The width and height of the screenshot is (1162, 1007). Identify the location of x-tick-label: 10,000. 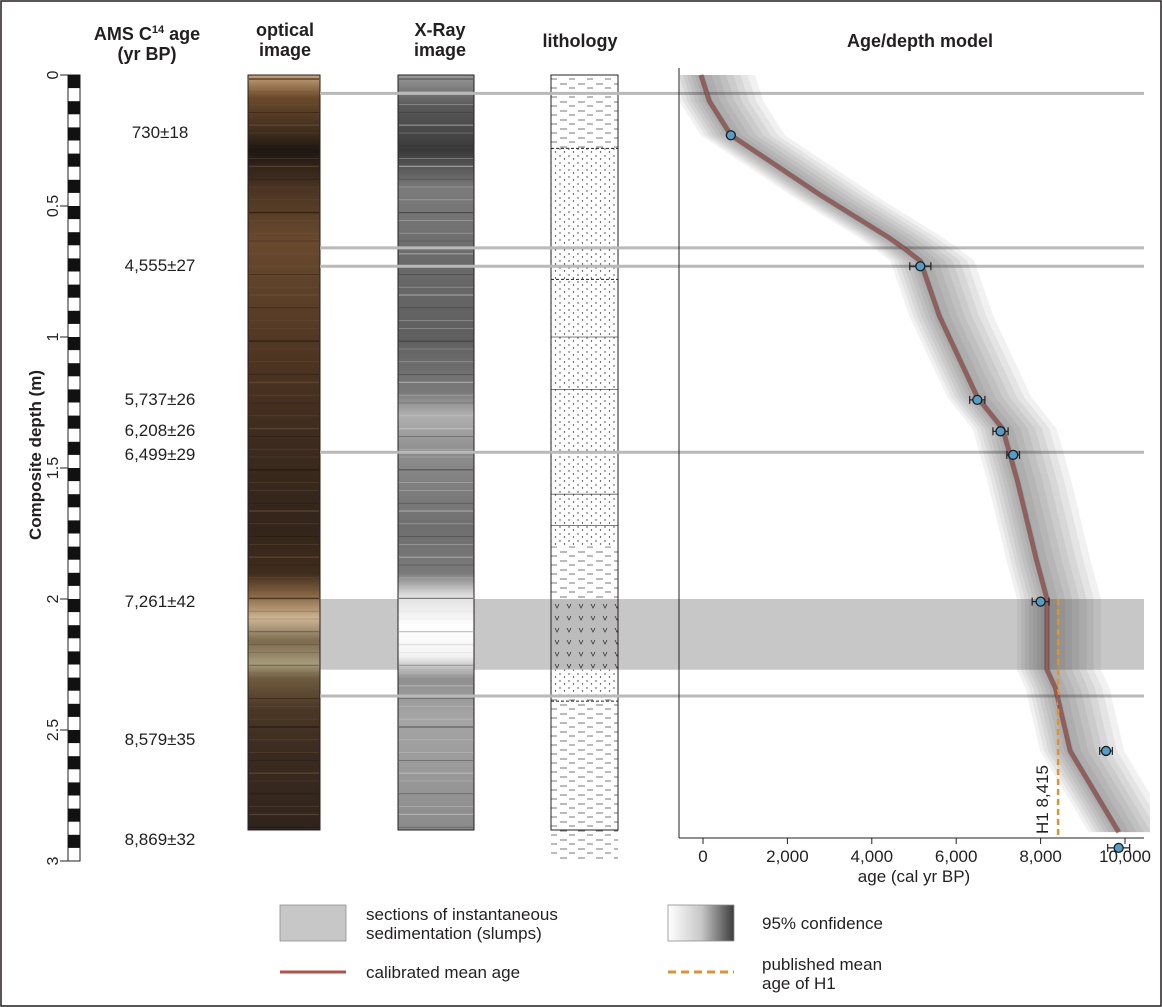
(1125, 856).